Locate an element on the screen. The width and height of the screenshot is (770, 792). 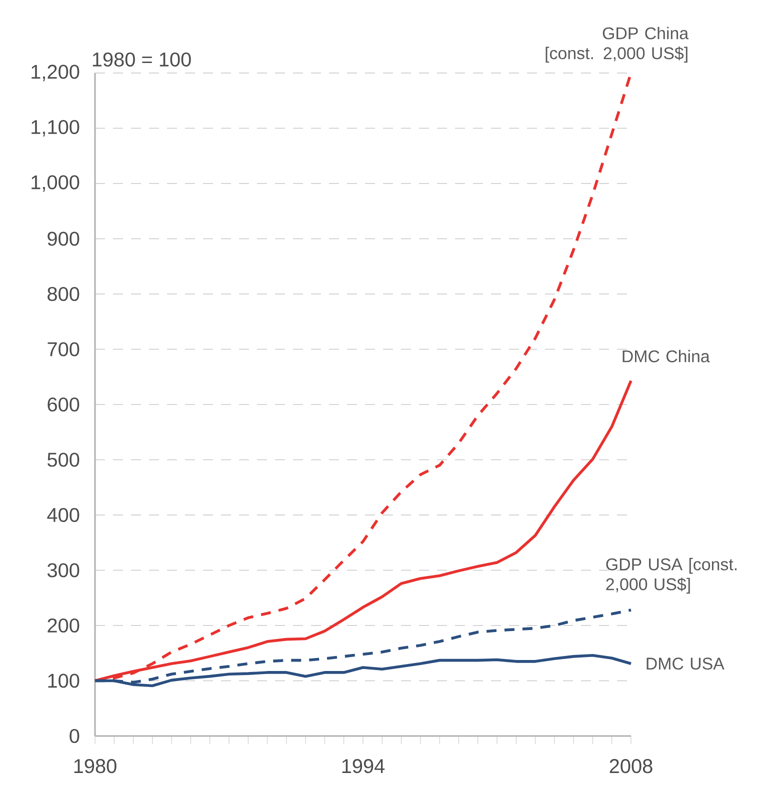
x-tick-label: 1994 is located at coordinates (363, 766).